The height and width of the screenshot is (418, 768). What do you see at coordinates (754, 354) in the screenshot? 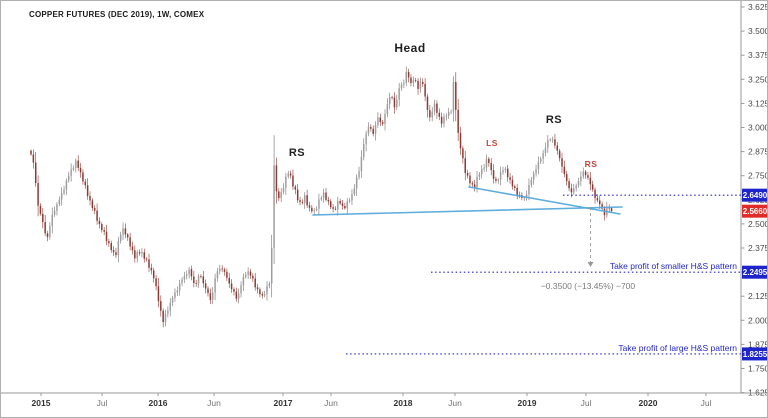
I see `price-badge-bg` at bounding box center [754, 354].